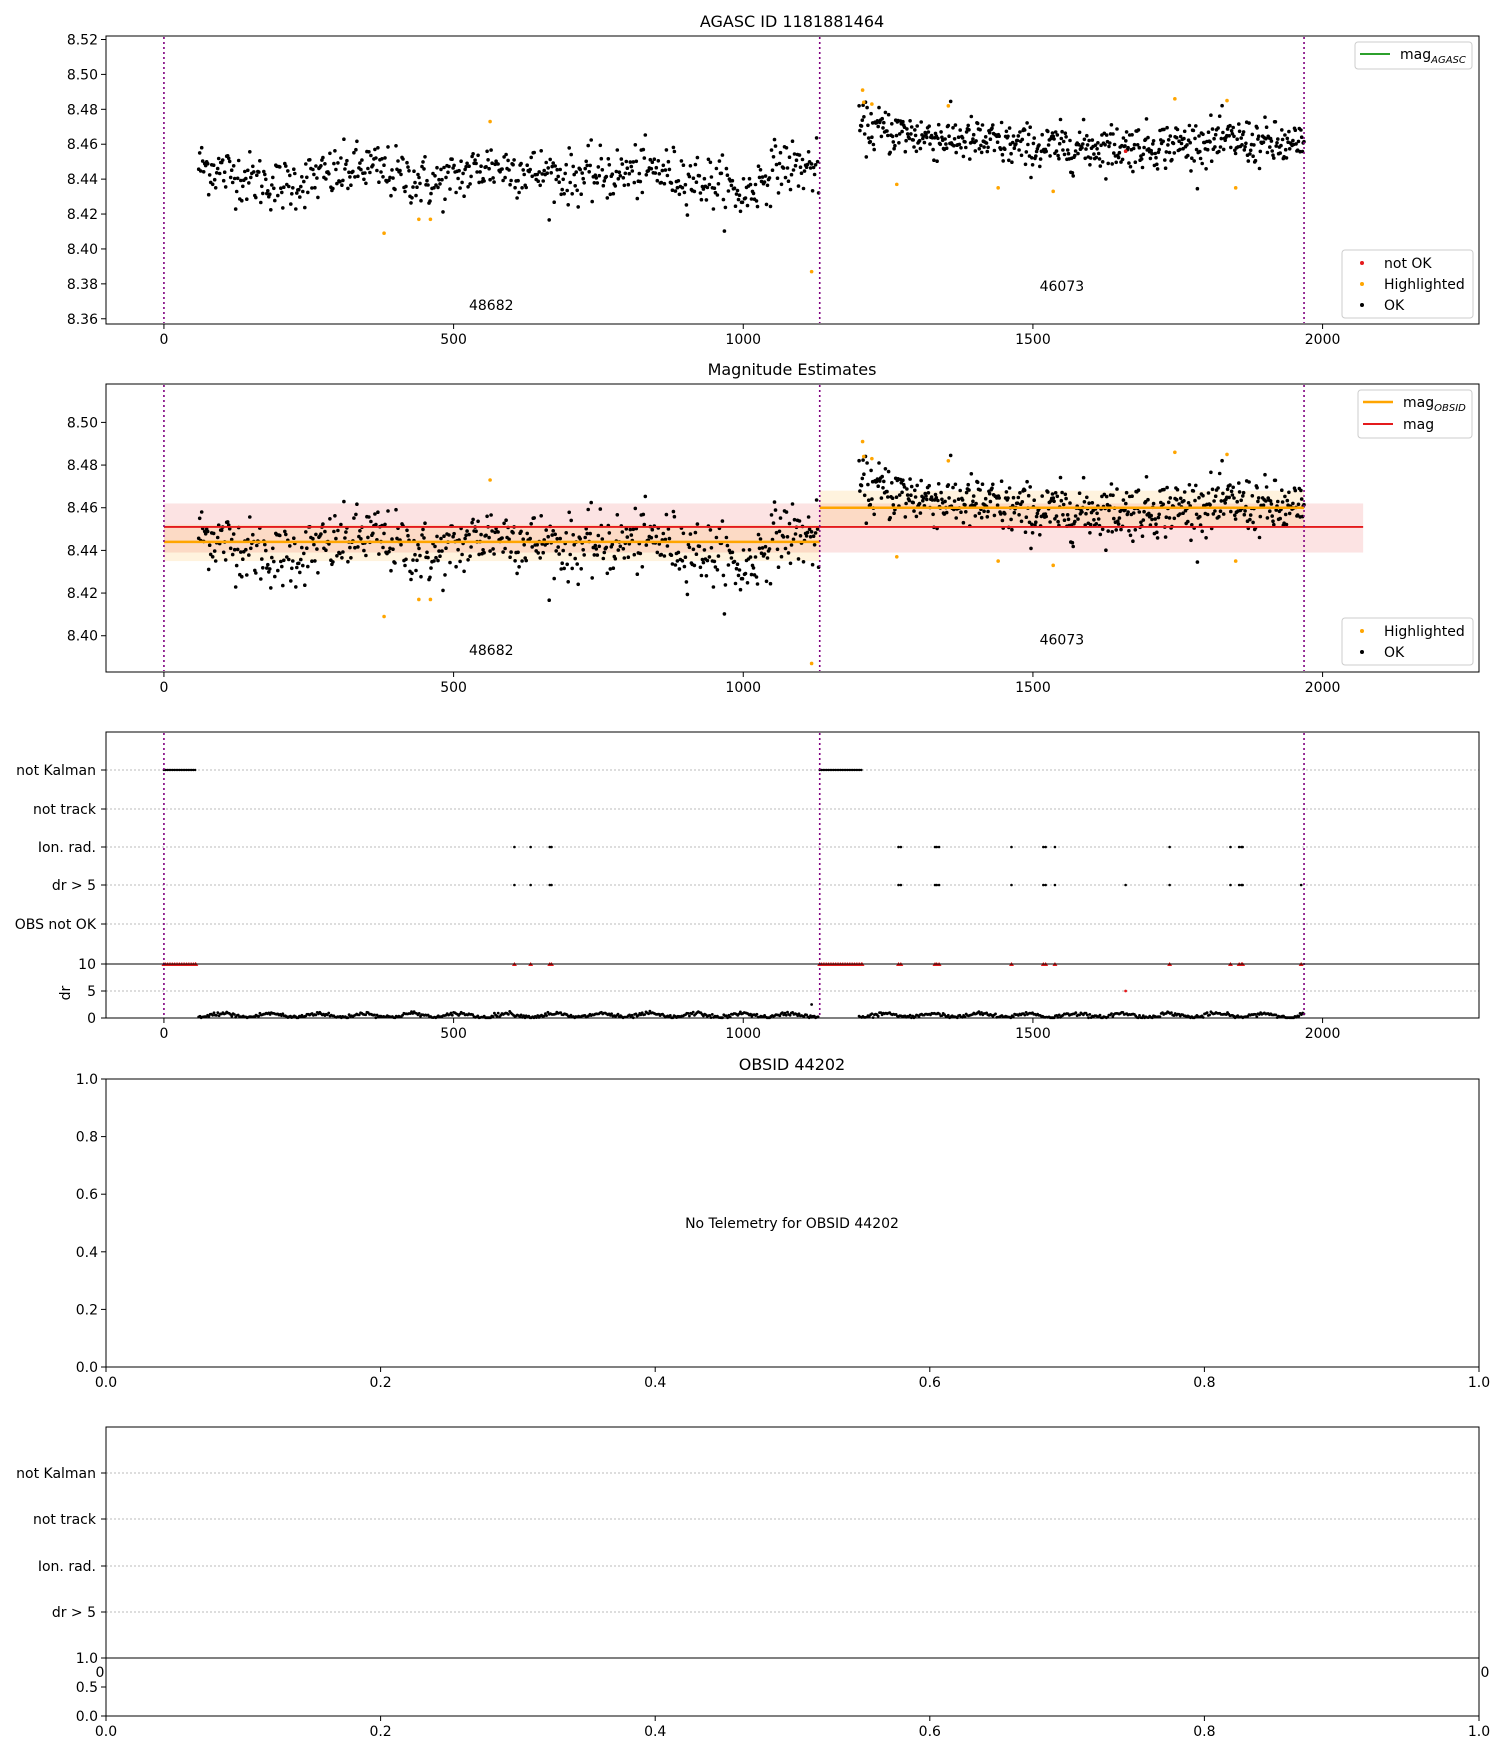 The width and height of the screenshot is (1500, 1750). I want to click on x-tick-label: 0, so click(163, 688).